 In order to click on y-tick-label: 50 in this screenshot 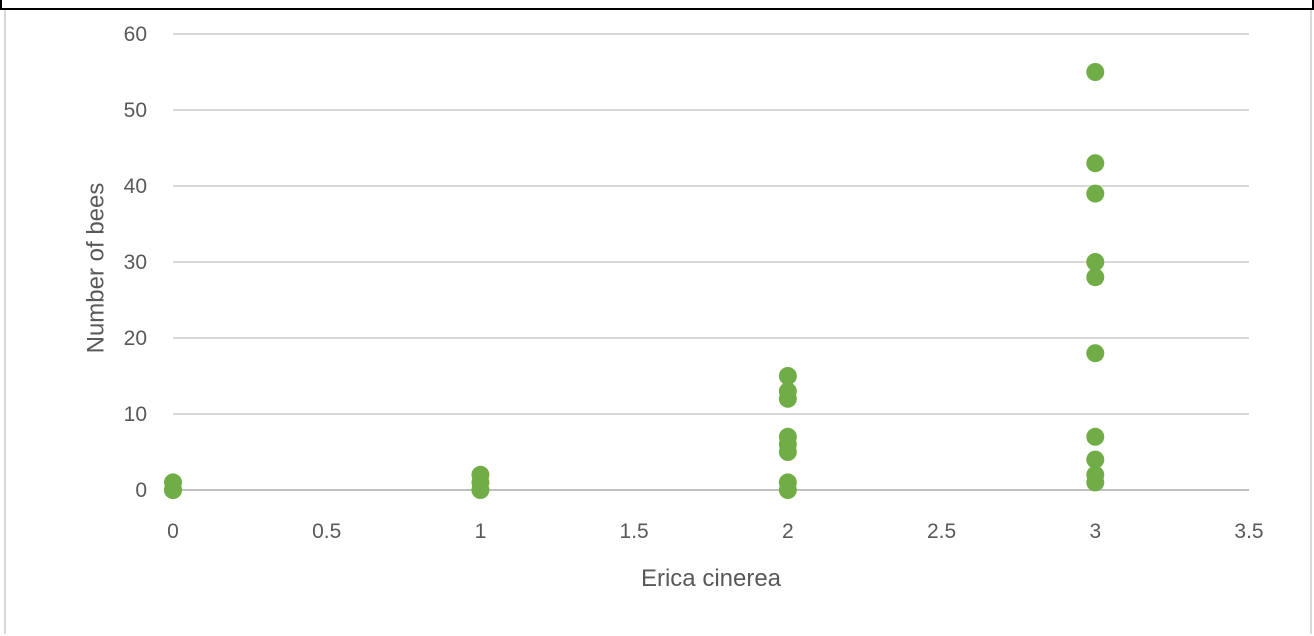, I will do `click(135, 110)`.